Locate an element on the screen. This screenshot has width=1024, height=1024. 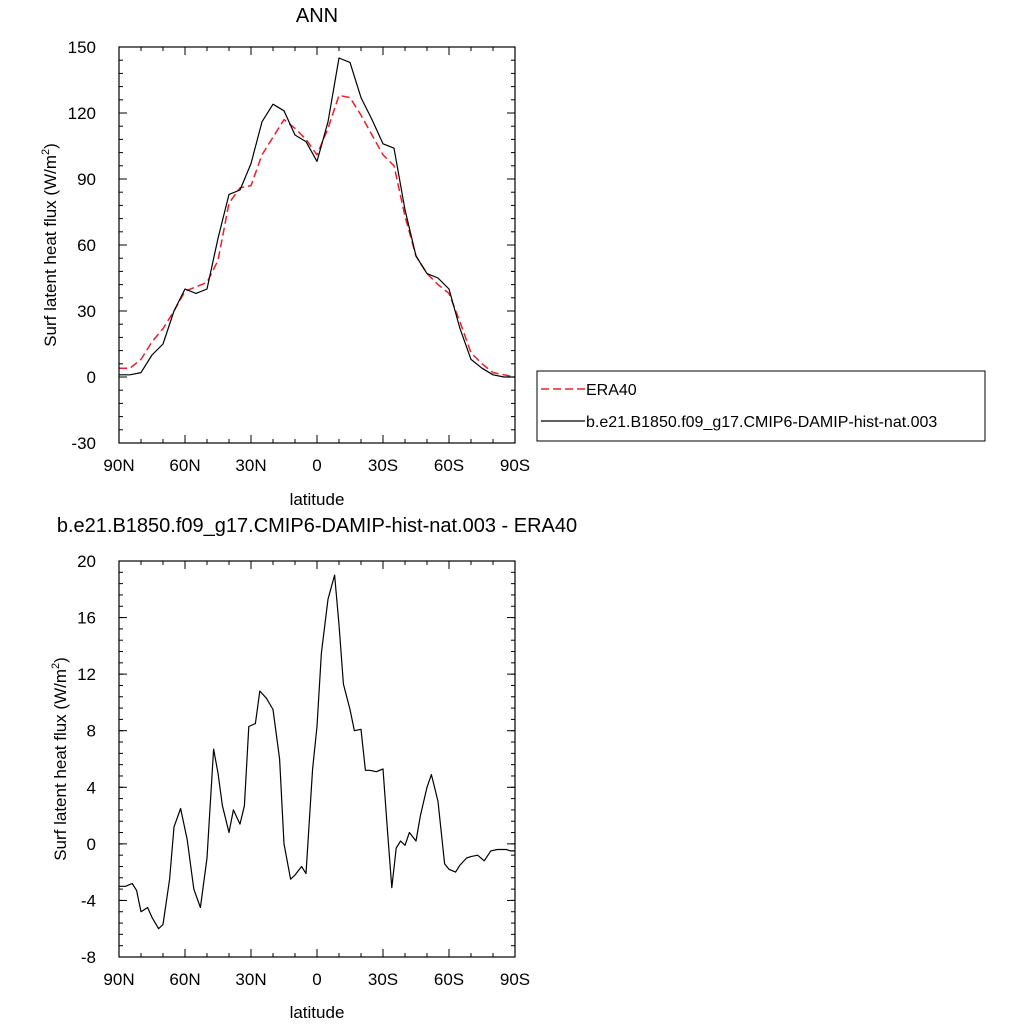
legend-box is located at coordinates (761, 406).